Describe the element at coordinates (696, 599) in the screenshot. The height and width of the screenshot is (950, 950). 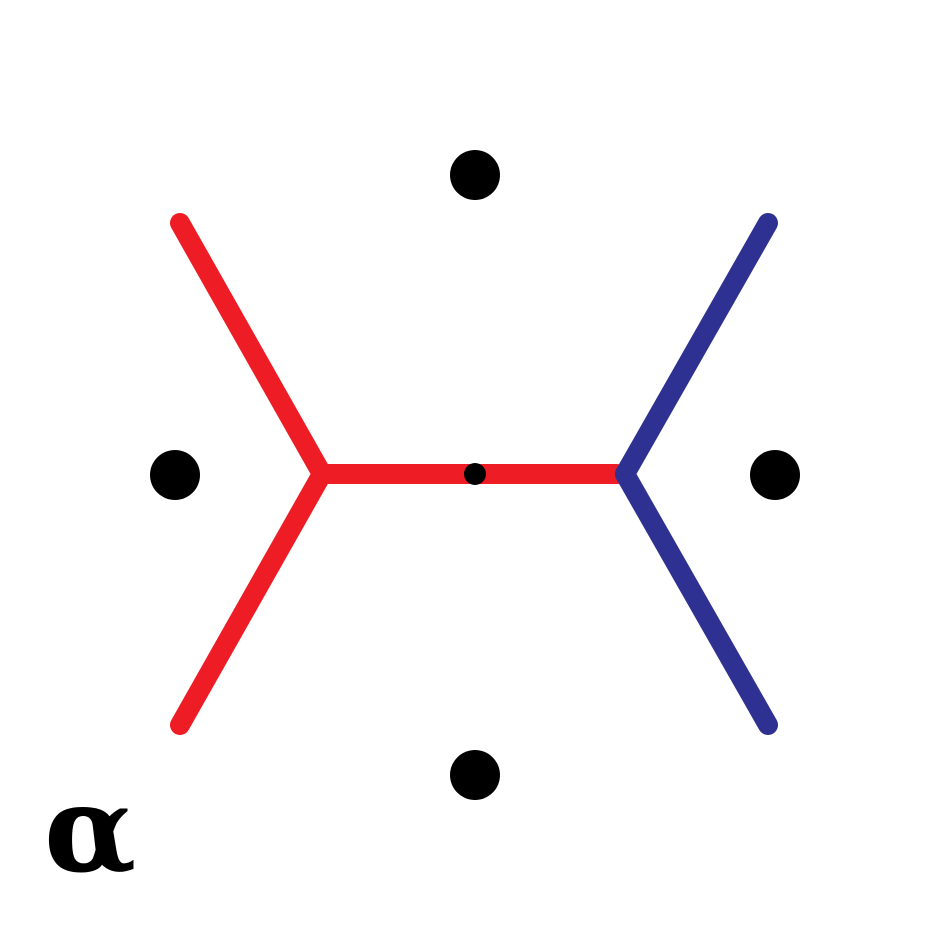
I see `lower-right-blue-line` at that location.